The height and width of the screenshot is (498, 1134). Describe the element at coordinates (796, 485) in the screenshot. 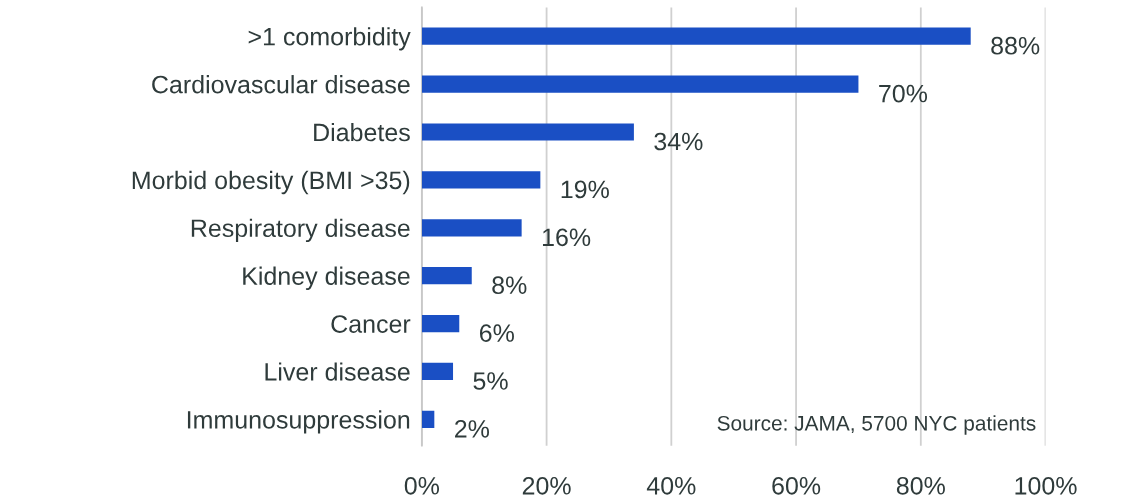

I see `x-tick-label: 60%` at that location.